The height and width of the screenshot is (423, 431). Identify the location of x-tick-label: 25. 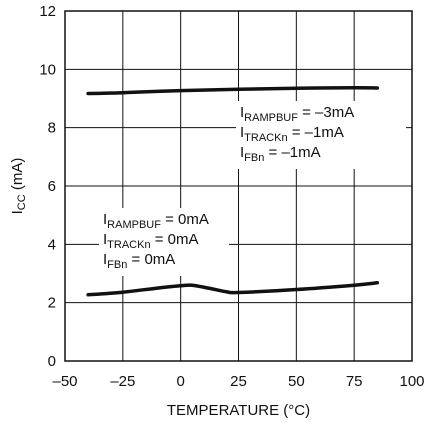
(238, 381).